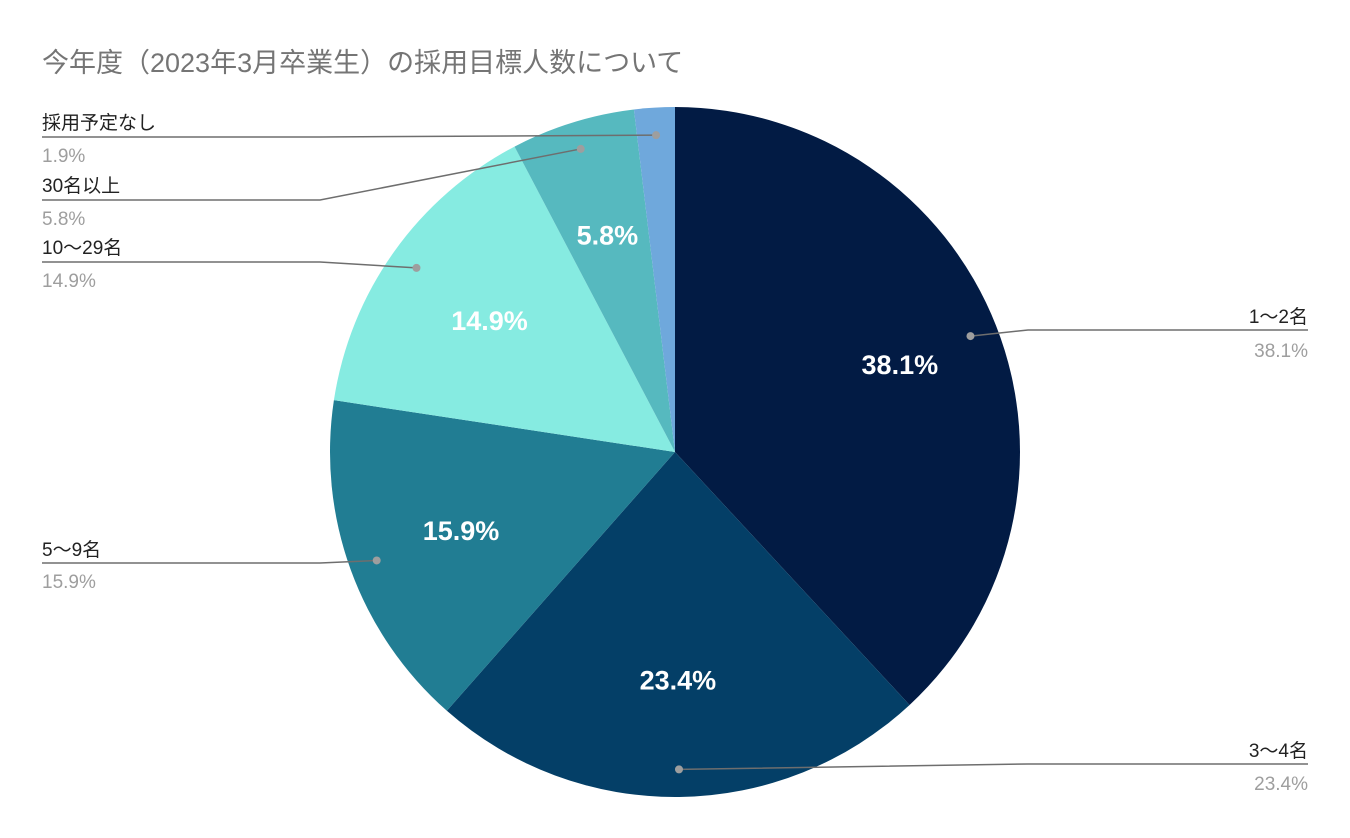 Image resolution: width=1350 pixels, height=838 pixels. Describe the element at coordinates (1281, 351) in the screenshot. I see `callout-percent-label: 38.1%` at that location.